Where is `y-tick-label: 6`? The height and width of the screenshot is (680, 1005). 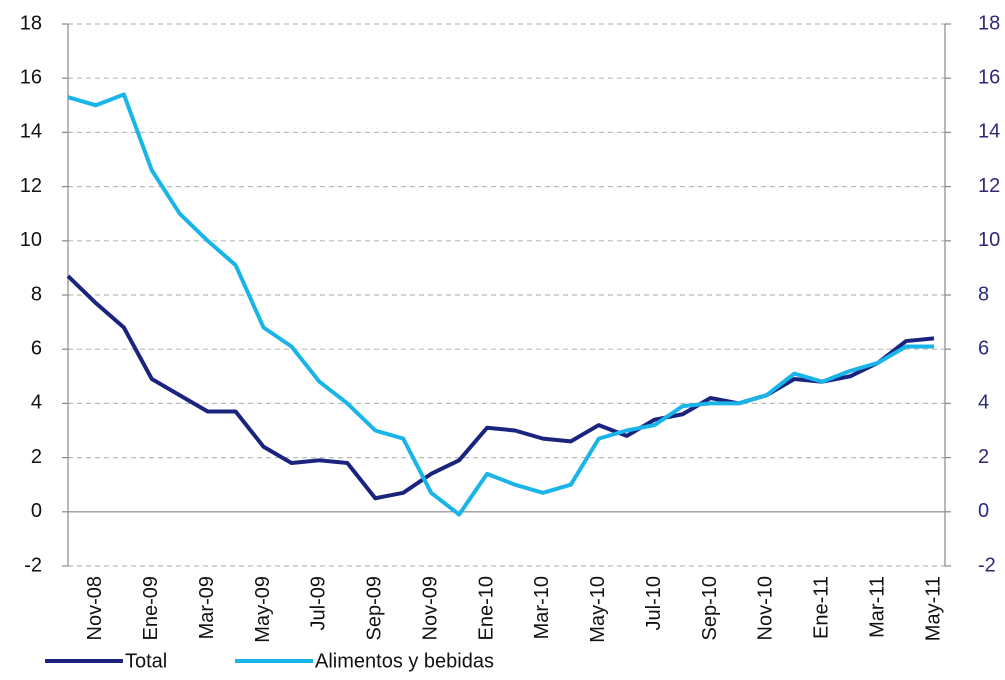 y-tick-label: 6 is located at coordinates (36, 348).